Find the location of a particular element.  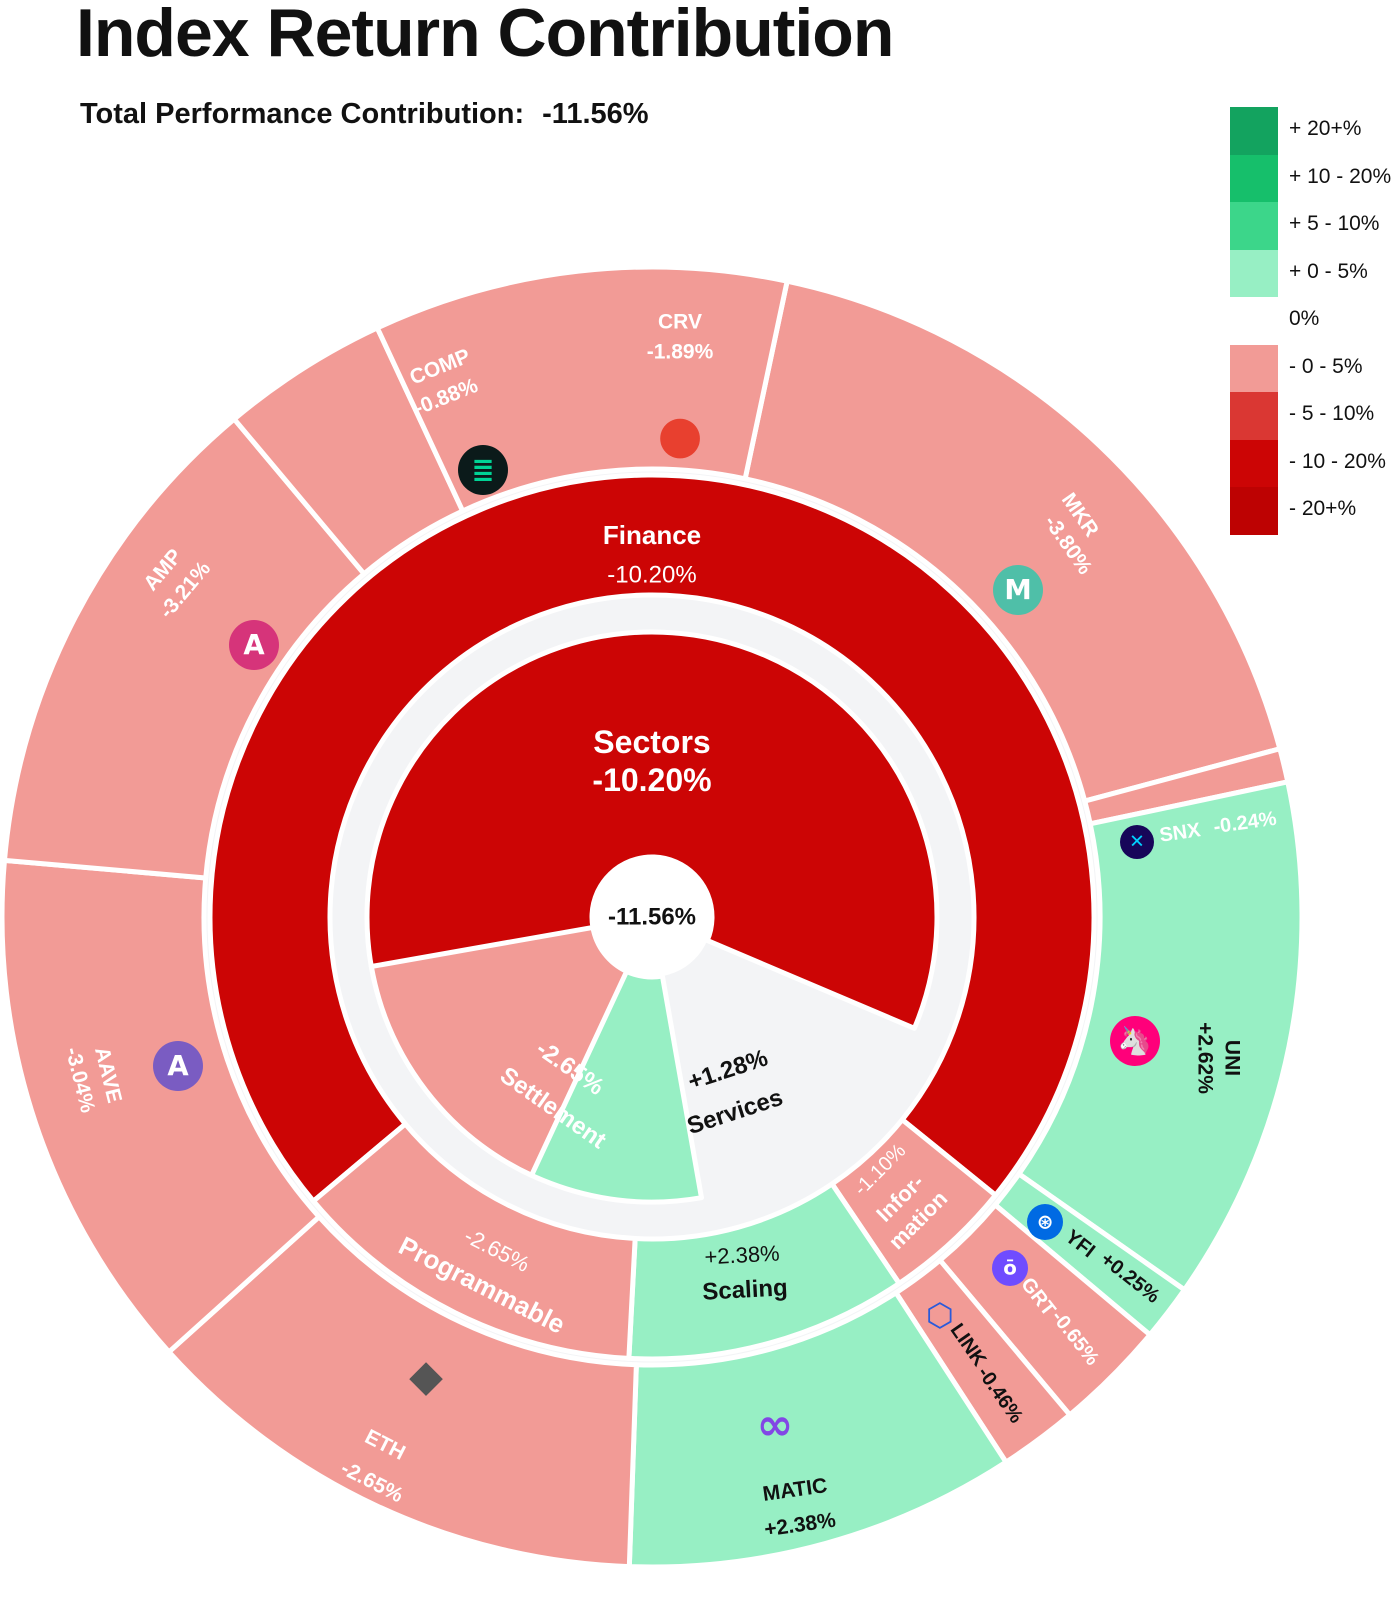

legend-label: + 0 - 5% is located at coordinates (1328, 271).